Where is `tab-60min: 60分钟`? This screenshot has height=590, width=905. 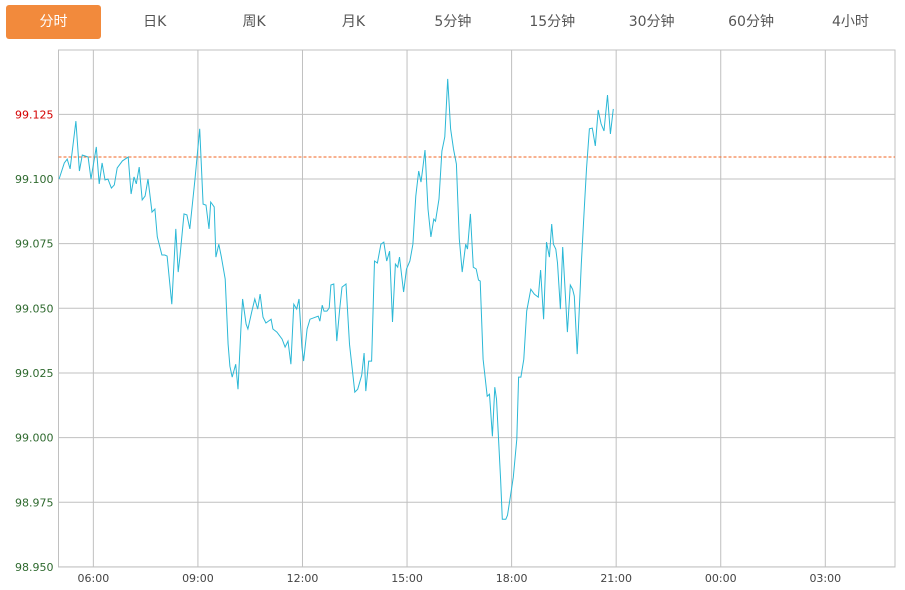 tab-60min: 60分钟 is located at coordinates (751, 22).